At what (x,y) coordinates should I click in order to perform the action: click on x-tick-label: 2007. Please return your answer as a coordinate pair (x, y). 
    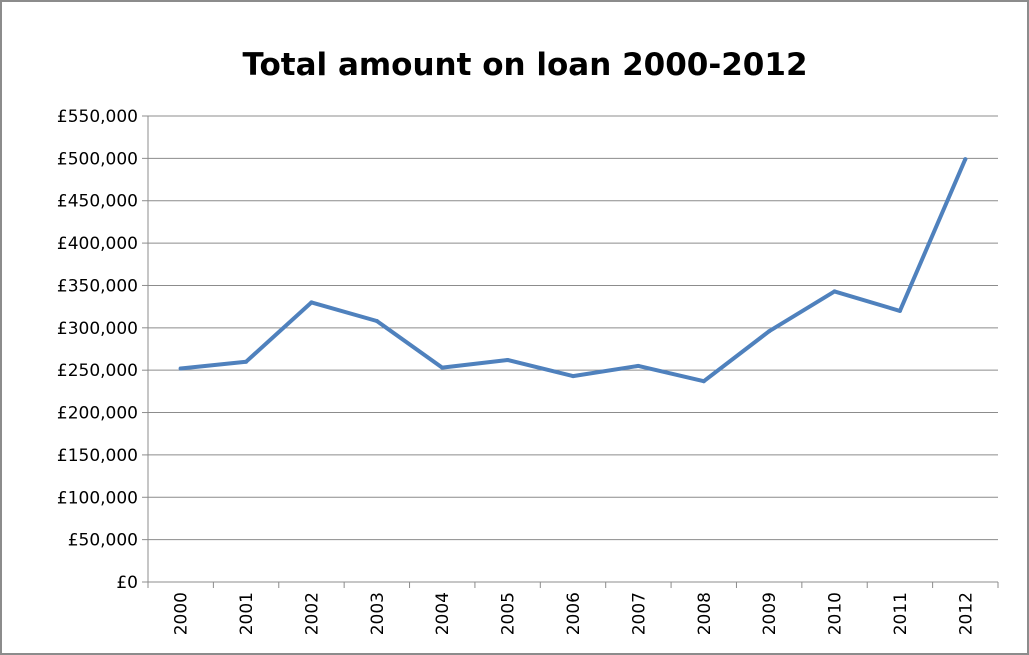
    Looking at the image, I should click on (639, 613).